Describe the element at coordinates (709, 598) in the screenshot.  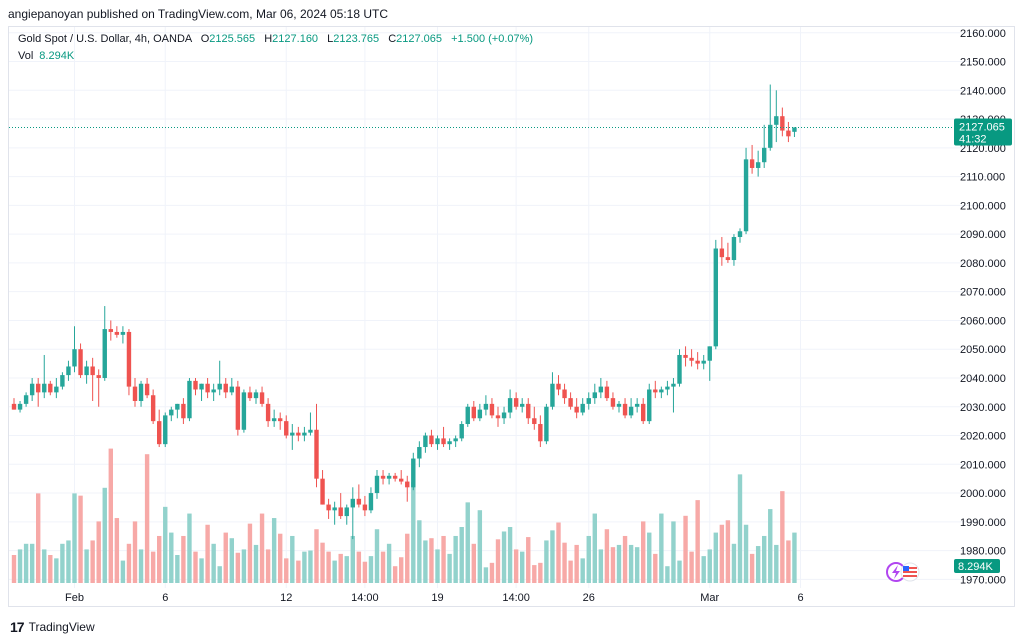
I see `time-tick-label: Mar` at that location.